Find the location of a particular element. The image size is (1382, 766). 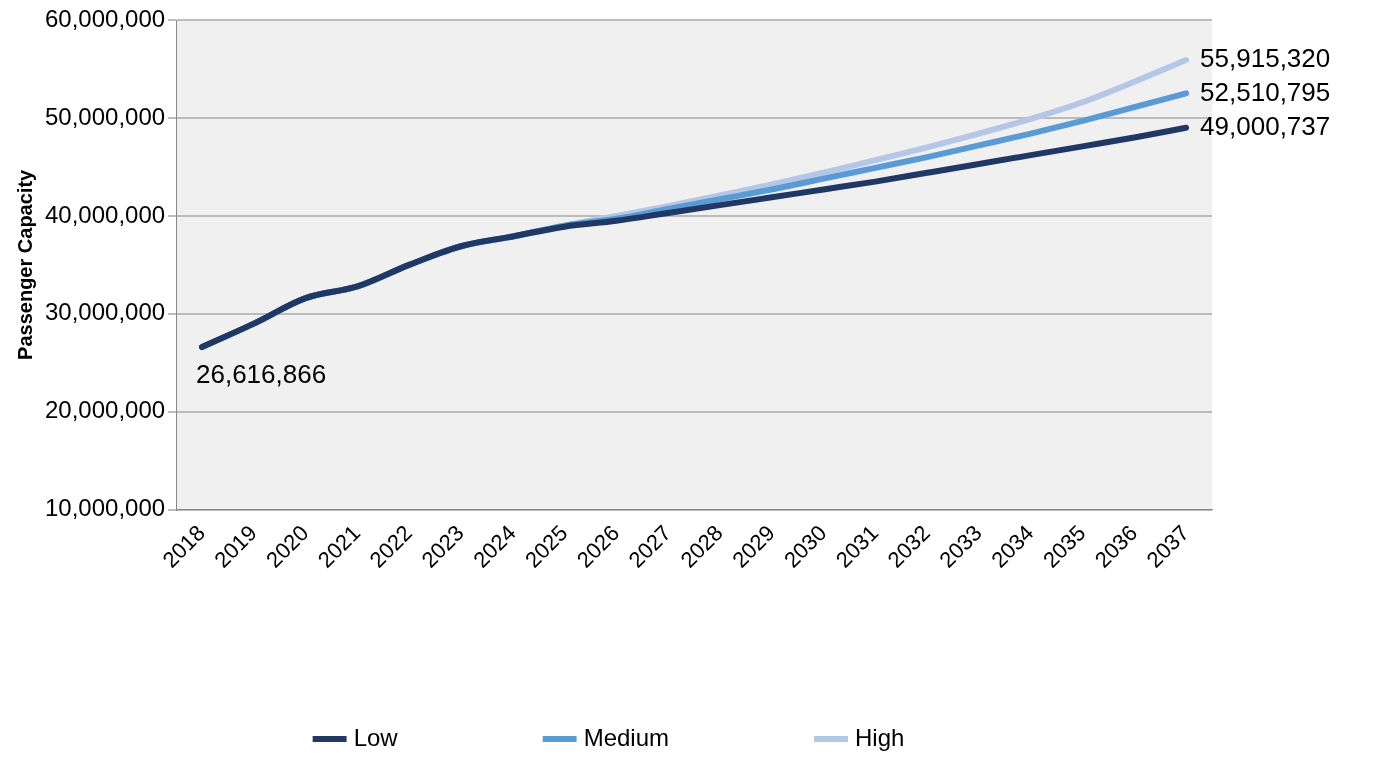

y-tick-label: 20,000,000 is located at coordinates (105, 410).